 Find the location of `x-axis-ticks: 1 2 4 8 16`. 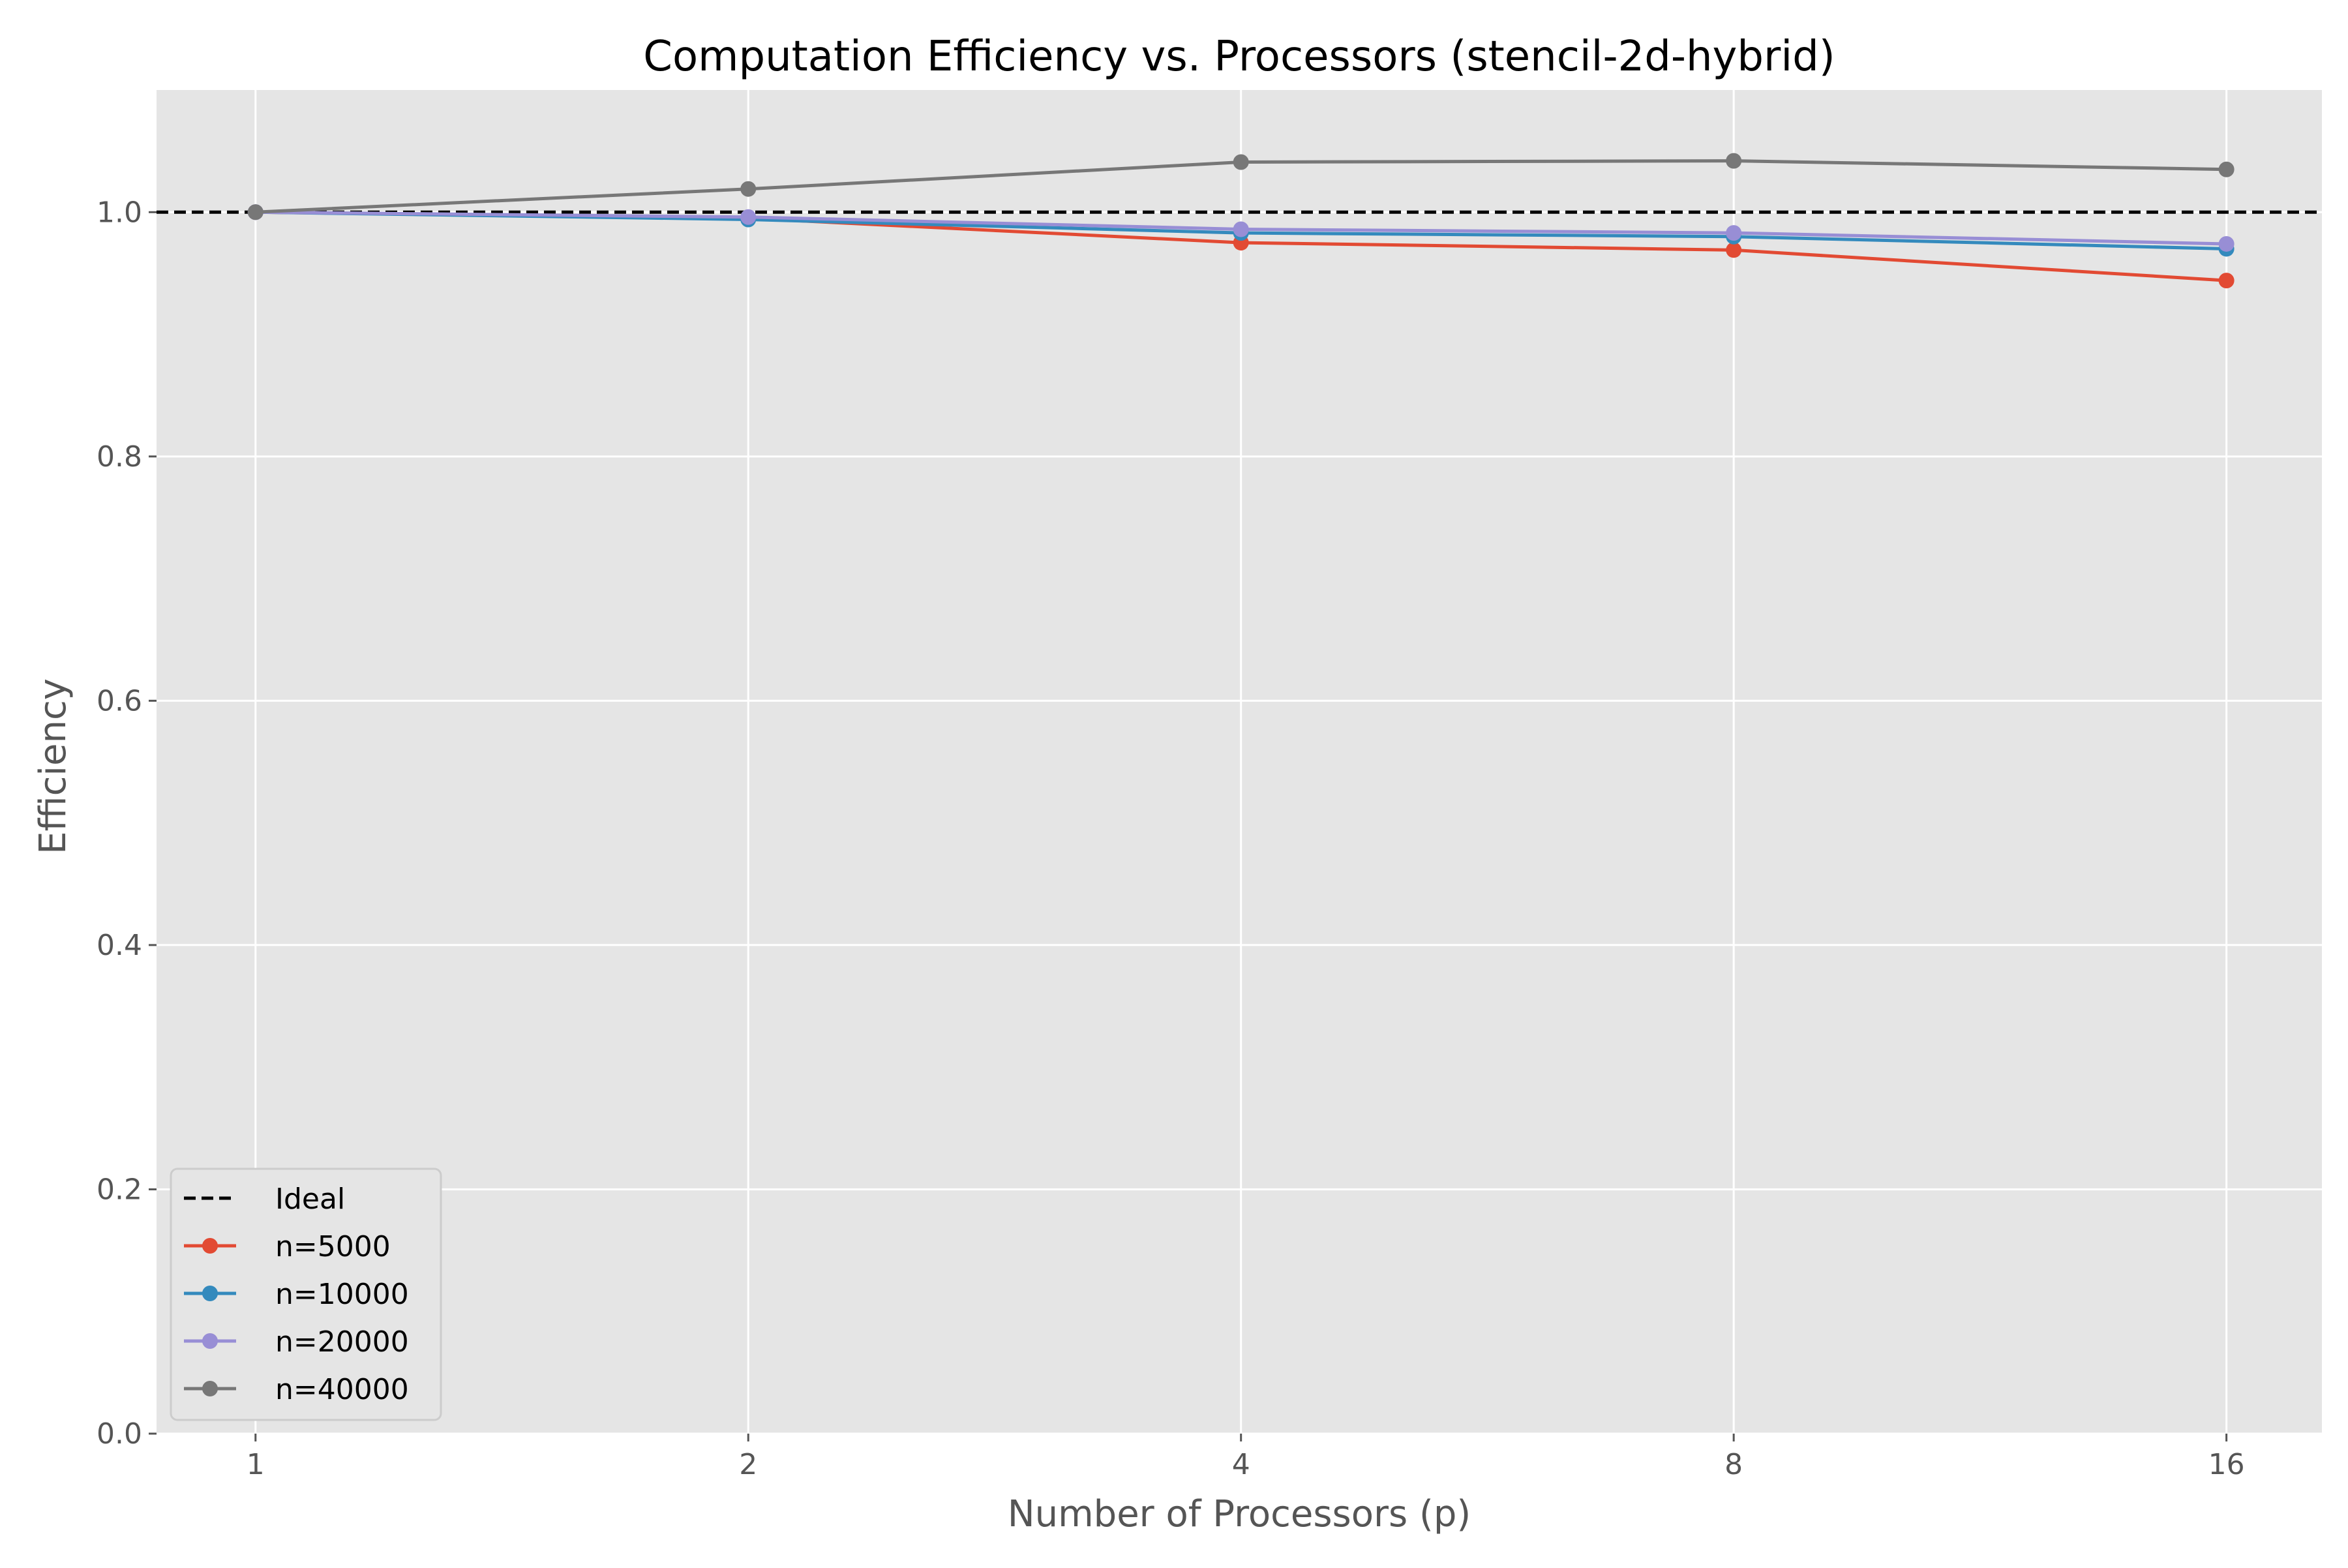

x-axis-ticks: 1 2 4 8 16 is located at coordinates (1246, 1457).